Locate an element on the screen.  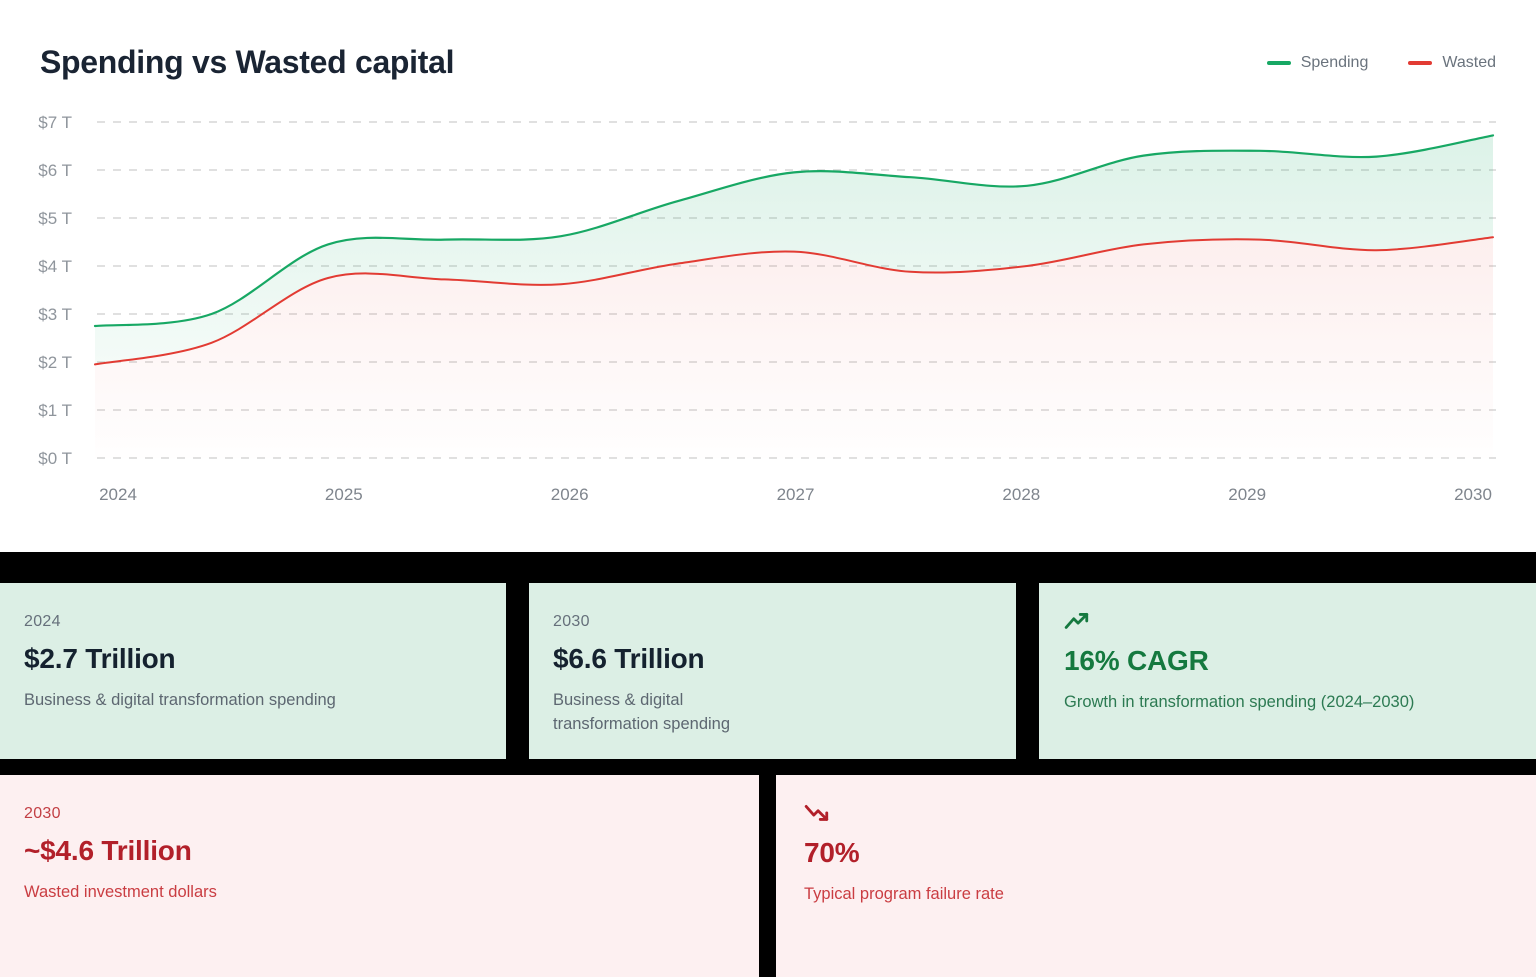
chart-legend: Spending Wasted is located at coordinates (1381, 63).